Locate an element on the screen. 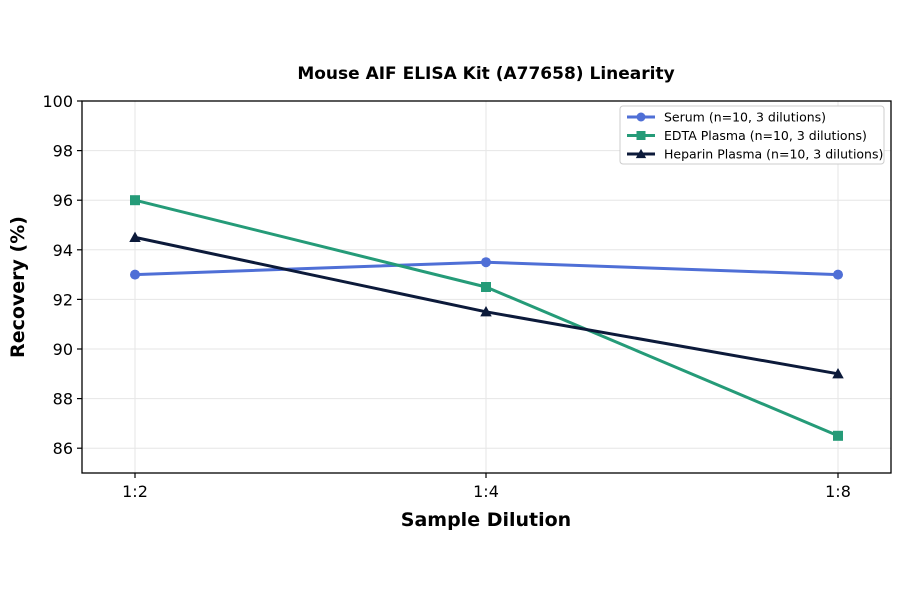 This screenshot has width=900, height=594. y-tick-label: 88 is located at coordinates (63, 399).